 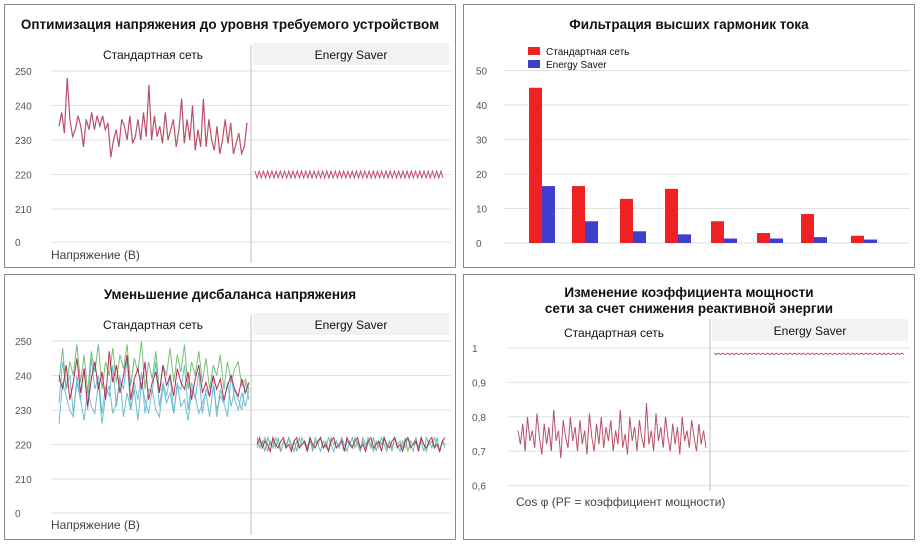 I want to click on legend-label-energy-saver: Energy Saver, so click(x=576, y=65).